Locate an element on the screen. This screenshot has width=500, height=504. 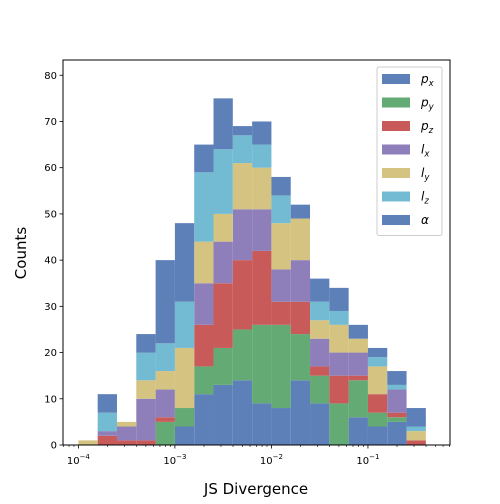
legend-label-0: px is located at coordinates (427, 80).